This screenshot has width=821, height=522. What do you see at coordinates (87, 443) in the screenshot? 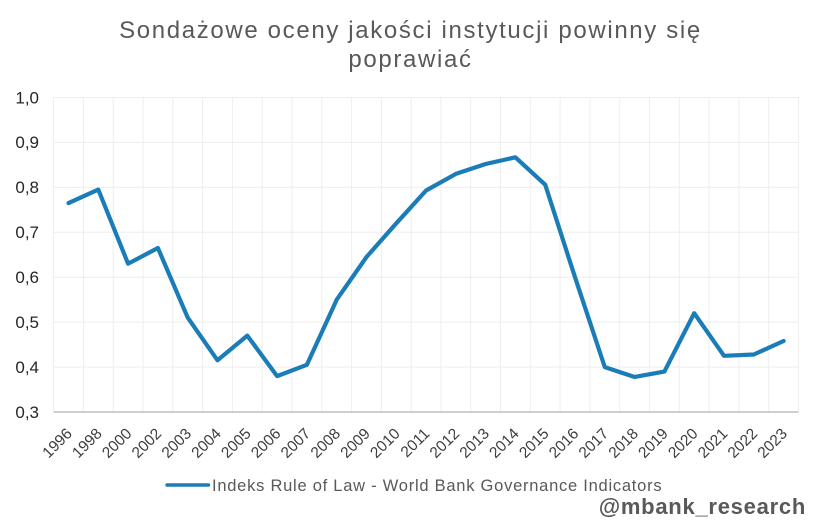
I see `svg-text: 1998` at bounding box center [87, 443].